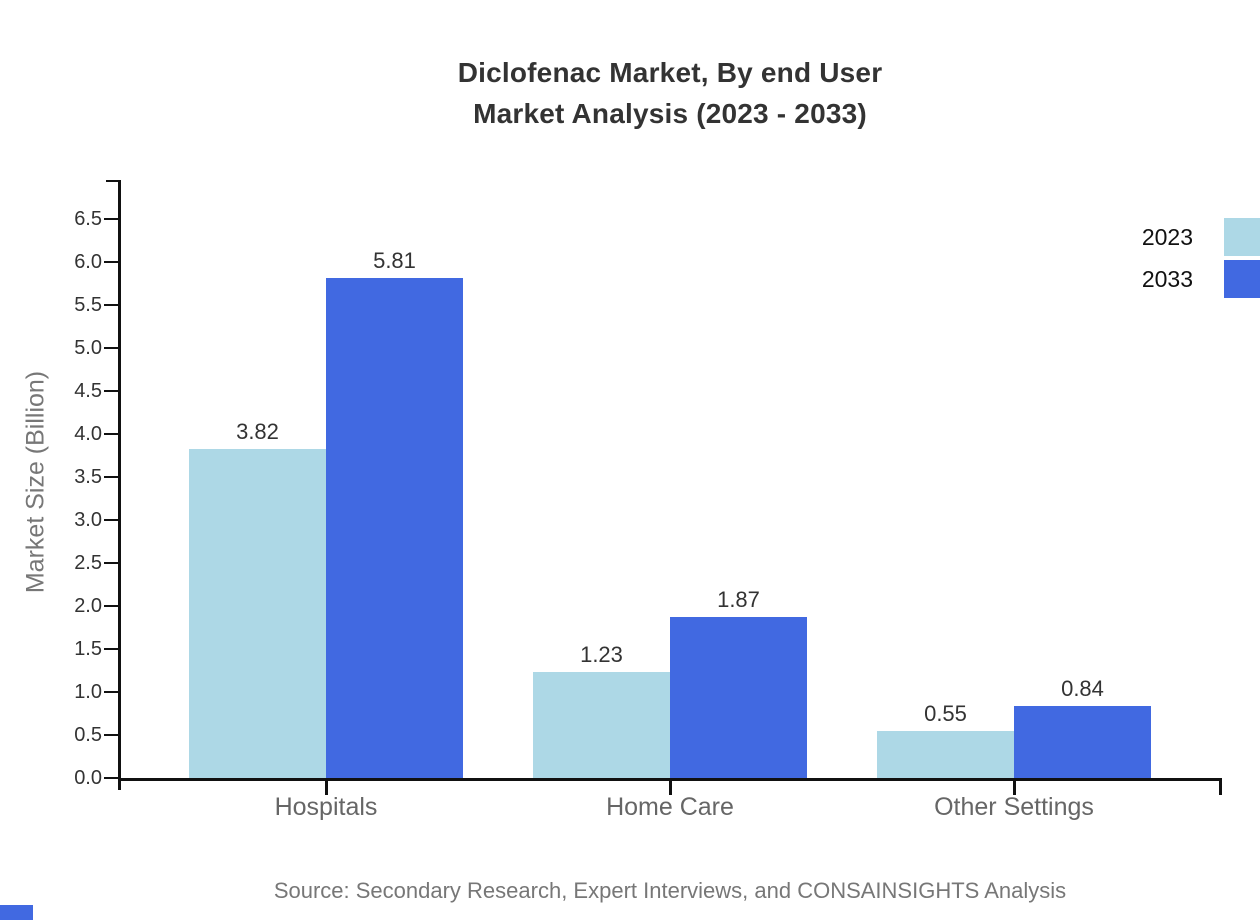  I want to click on legend-item-2033: 2033, so click(1201, 279).